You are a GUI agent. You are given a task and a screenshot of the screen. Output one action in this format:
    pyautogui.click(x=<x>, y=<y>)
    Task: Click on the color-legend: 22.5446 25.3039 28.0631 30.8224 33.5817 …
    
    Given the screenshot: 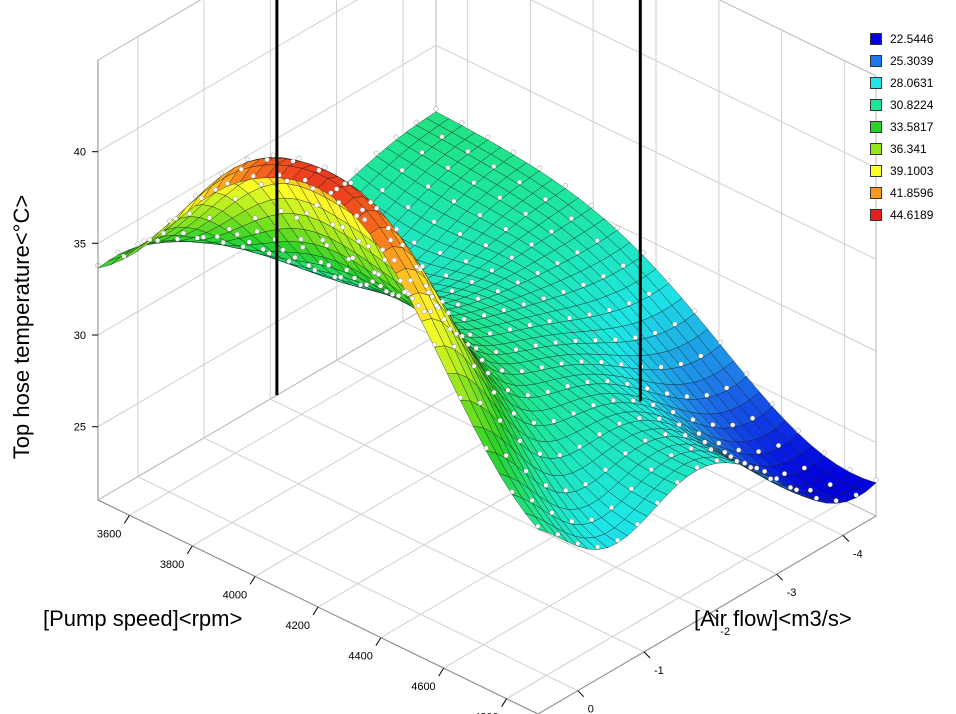 What is the action you would take?
    pyautogui.click(x=912, y=127)
    